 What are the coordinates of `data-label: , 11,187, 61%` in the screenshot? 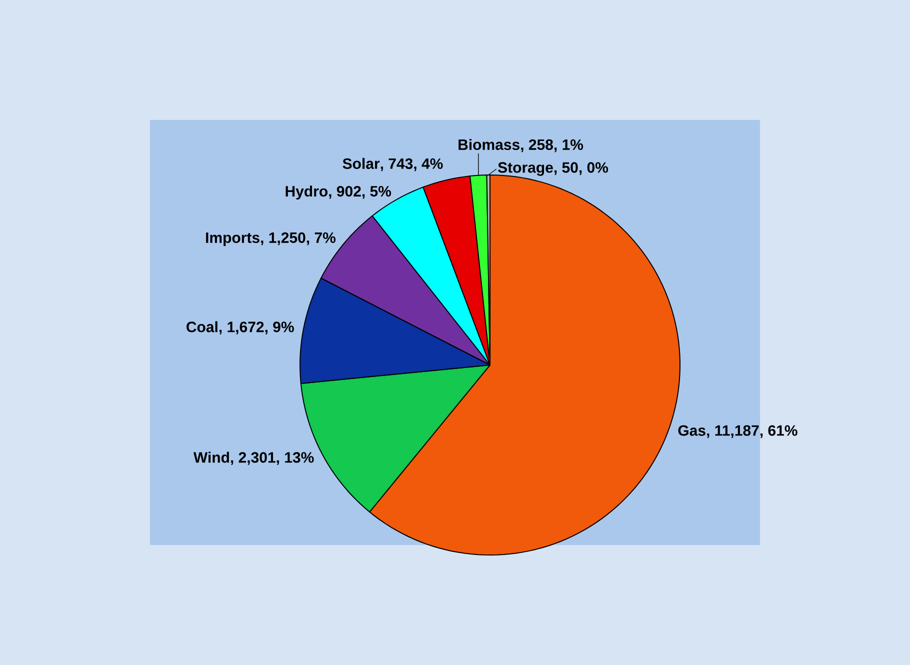 It's located at (752, 431).